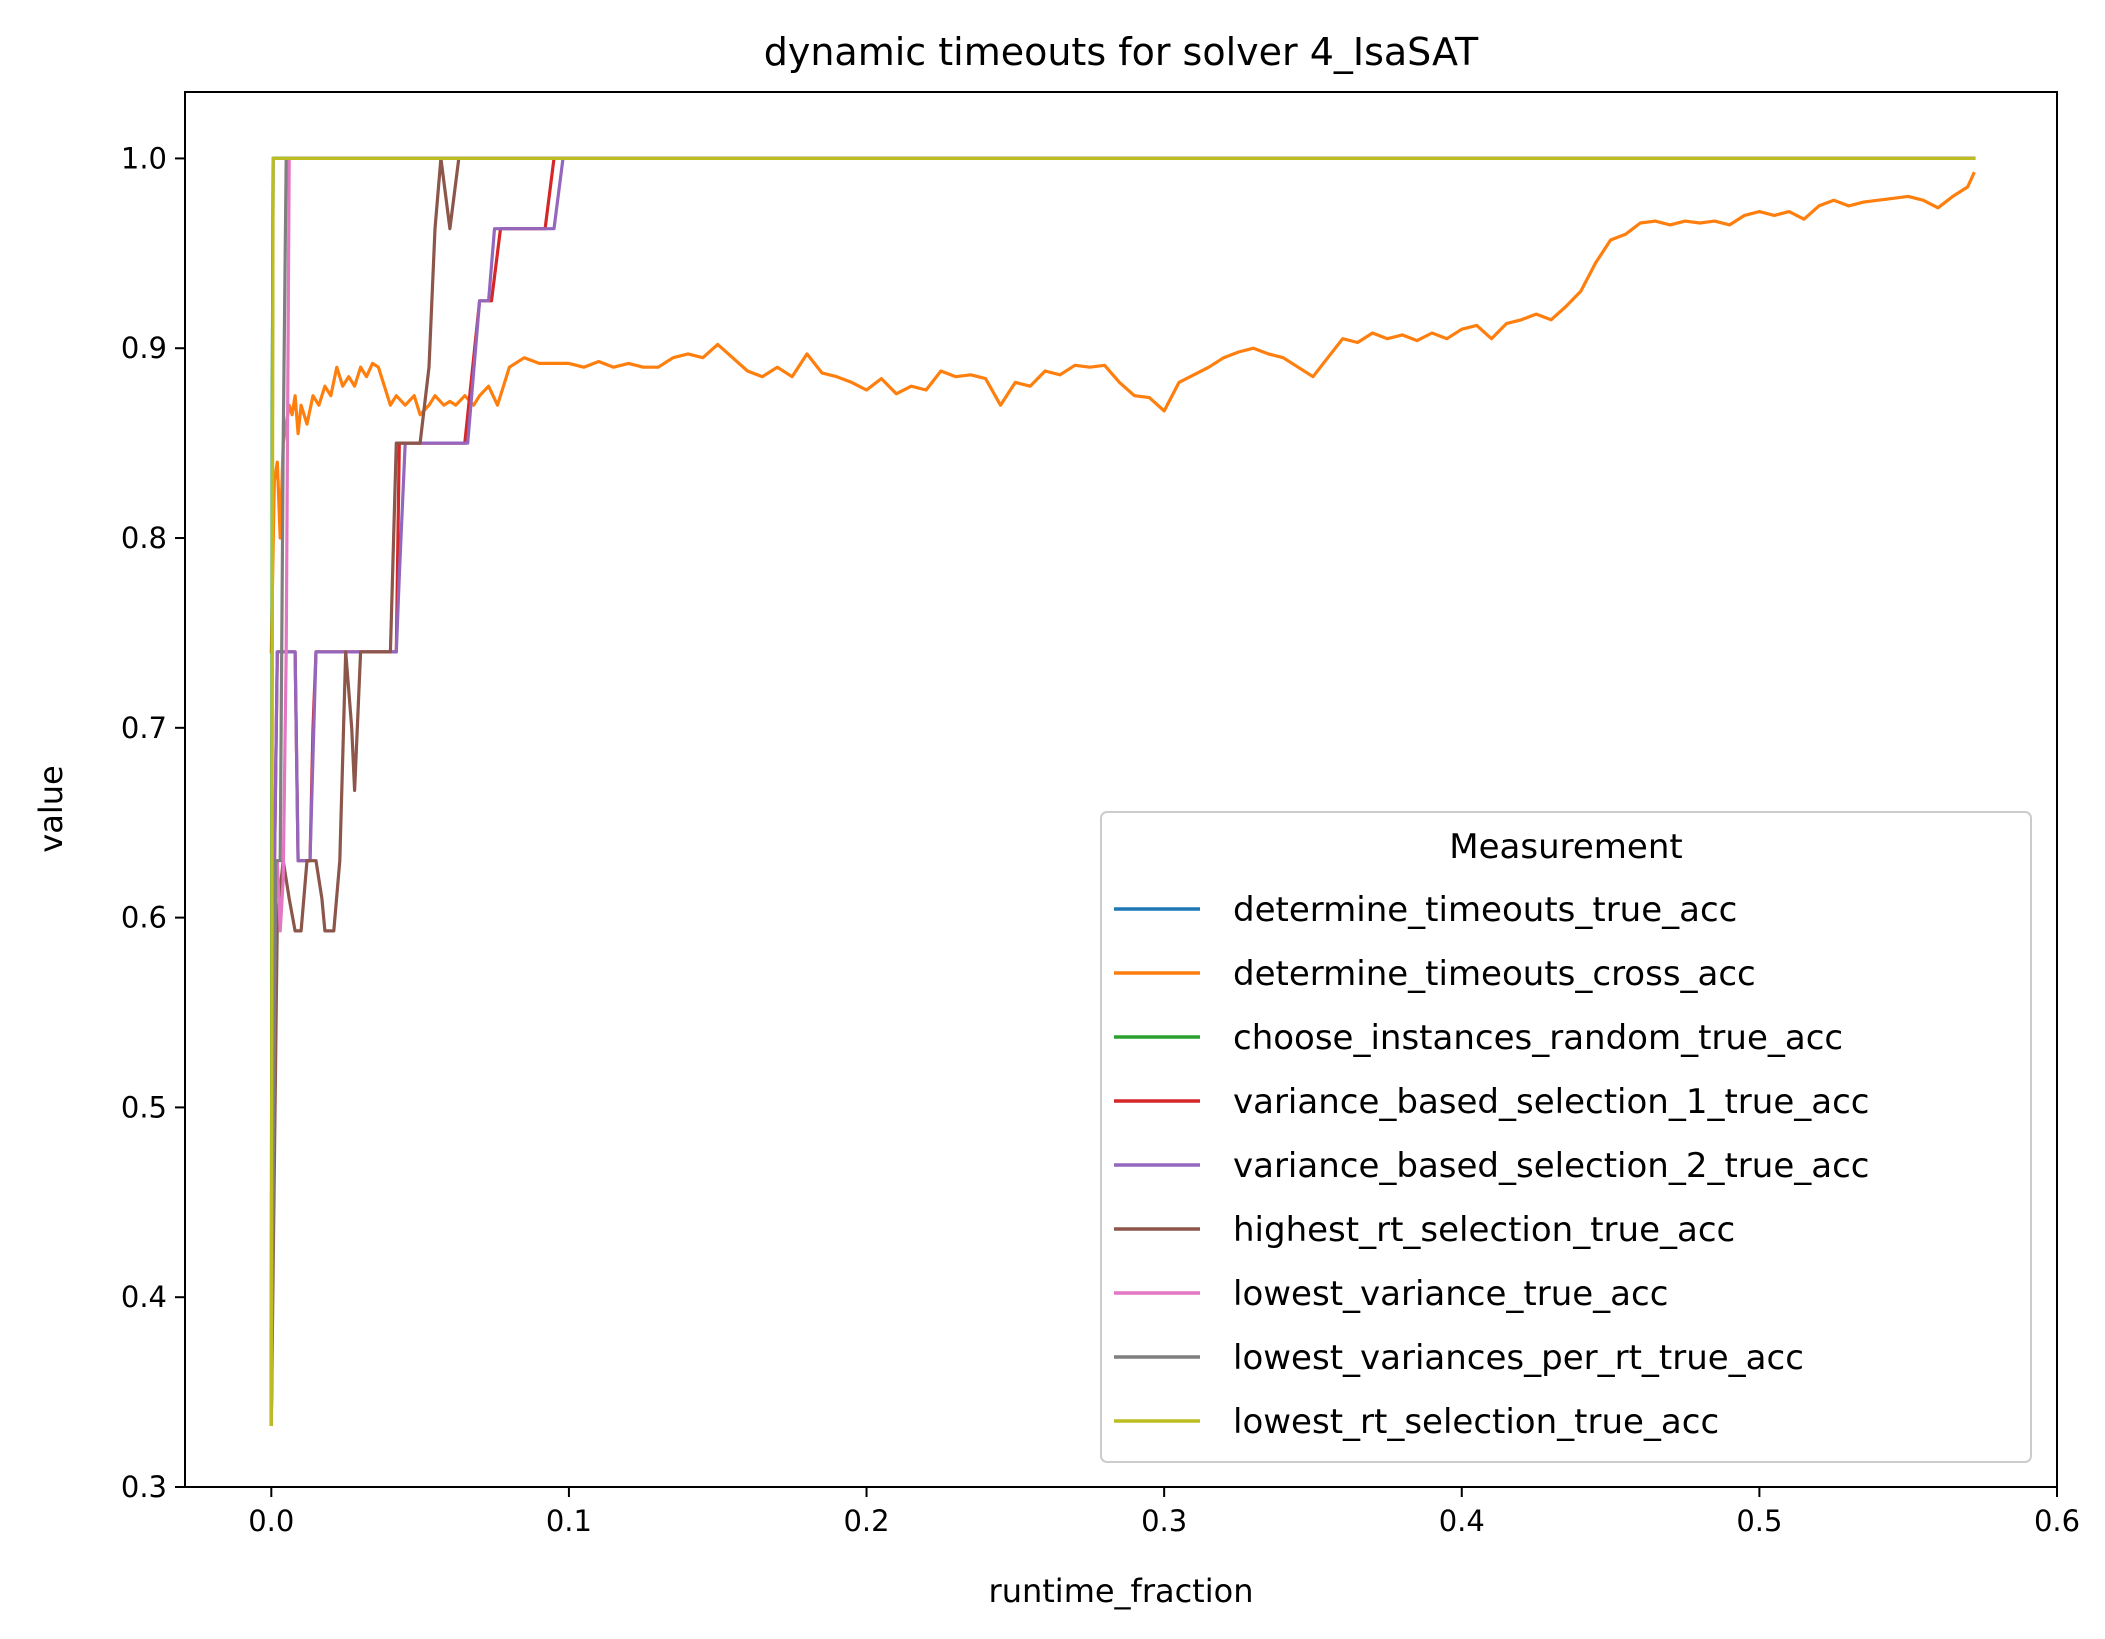 The width and height of the screenshot is (2105, 1639). I want to click on x-tick-label: 0.0, so click(271, 1521).